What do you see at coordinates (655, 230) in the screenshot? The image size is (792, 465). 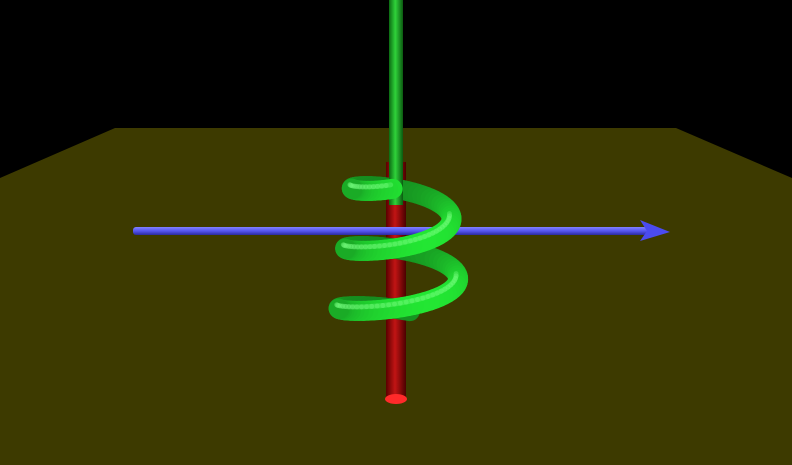 I see `x-axis-arrowhead` at bounding box center [655, 230].